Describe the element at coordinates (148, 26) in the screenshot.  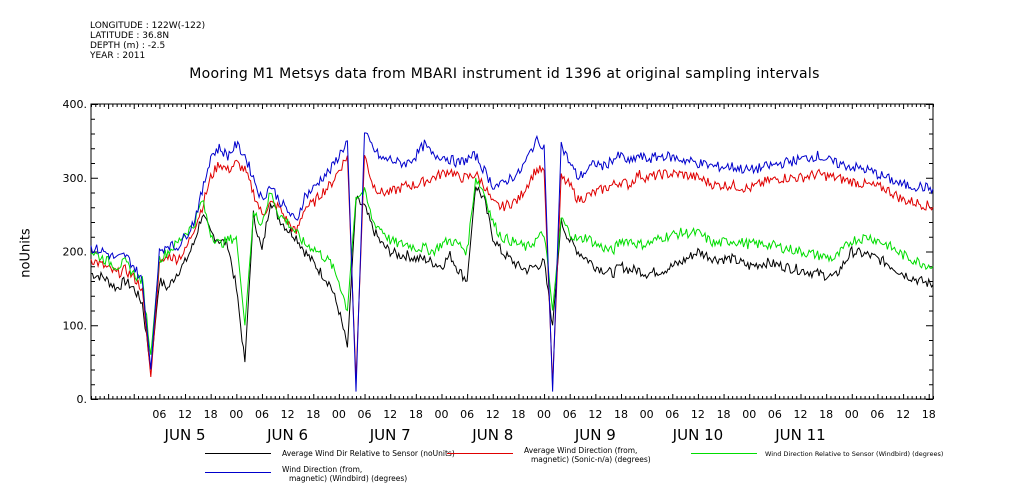
I see `longitude-text: LONGITUDE : 122W(-122)` at that location.